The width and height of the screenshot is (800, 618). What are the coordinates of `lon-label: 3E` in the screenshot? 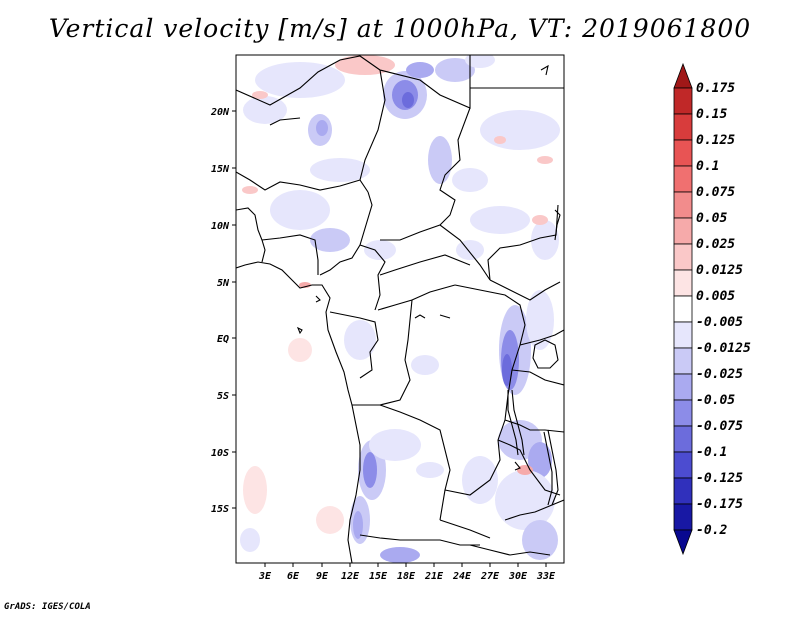 It's located at (265, 576).